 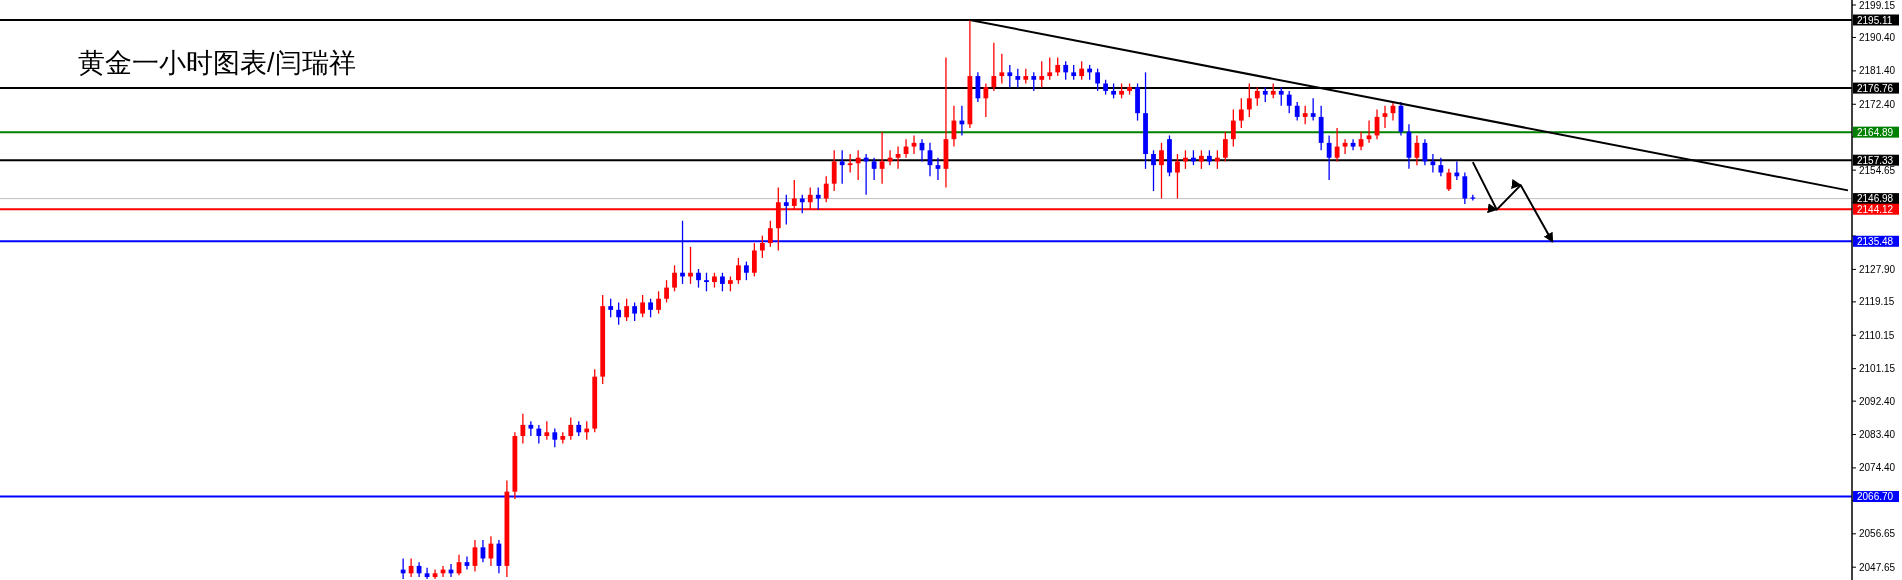 I want to click on ref-line-label: 2176.76, so click(x=1875, y=88).